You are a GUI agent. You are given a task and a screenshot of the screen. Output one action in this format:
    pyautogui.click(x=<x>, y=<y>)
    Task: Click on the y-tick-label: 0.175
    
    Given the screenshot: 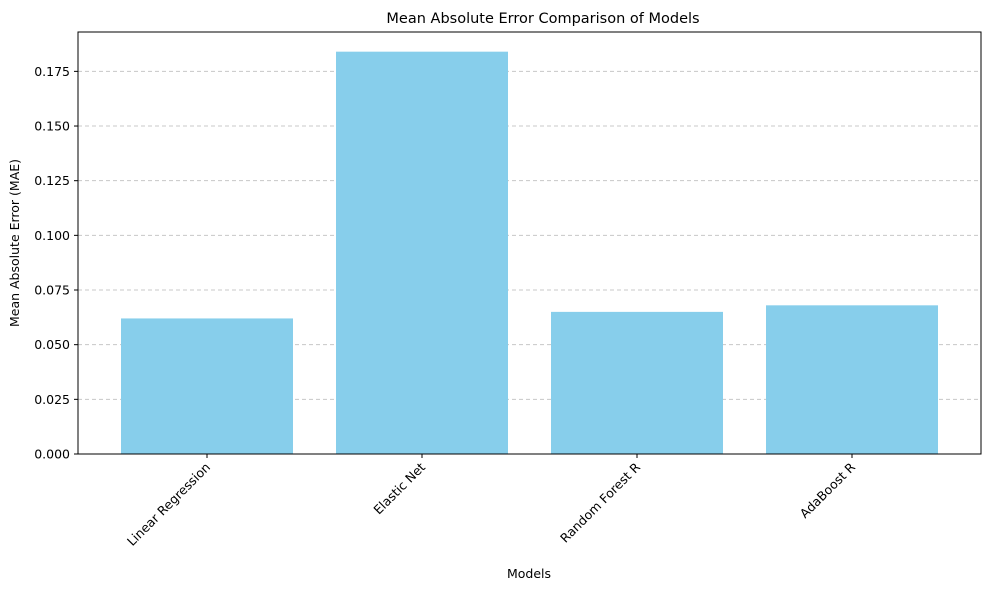 What is the action you would take?
    pyautogui.click(x=52, y=71)
    